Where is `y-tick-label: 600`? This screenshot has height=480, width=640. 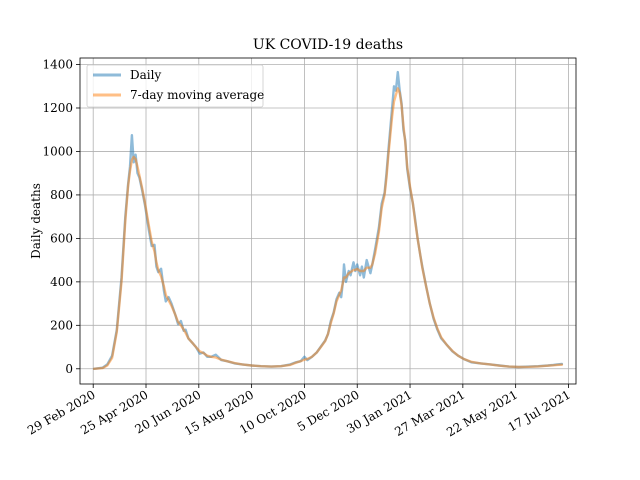
y-tick-label: 600 is located at coordinates (61, 238).